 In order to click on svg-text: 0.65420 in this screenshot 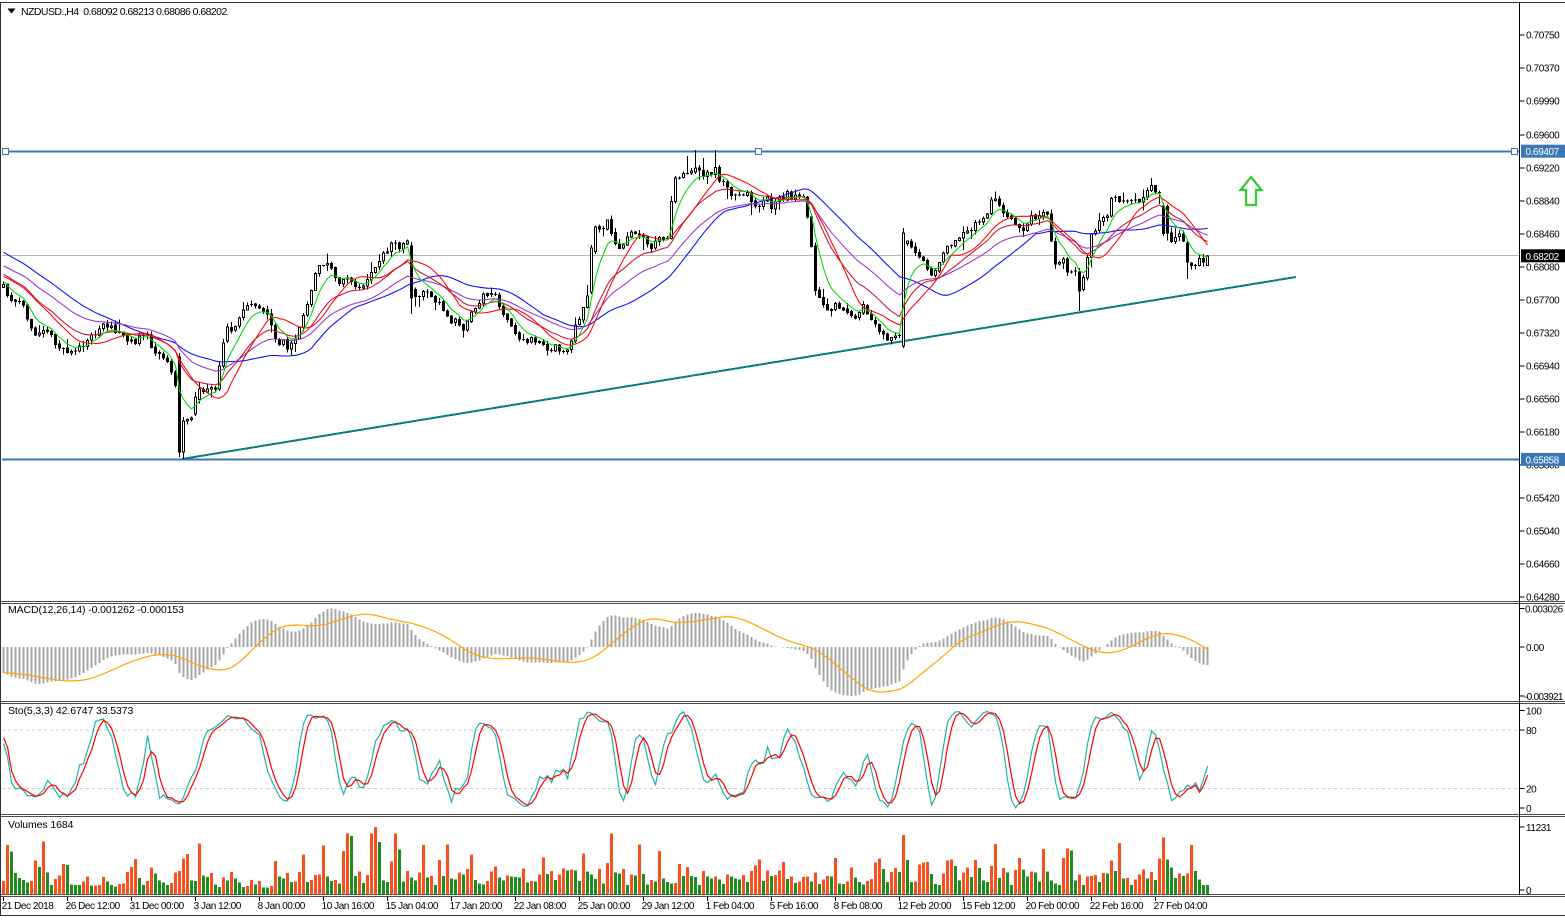, I will do `click(1543, 498)`.